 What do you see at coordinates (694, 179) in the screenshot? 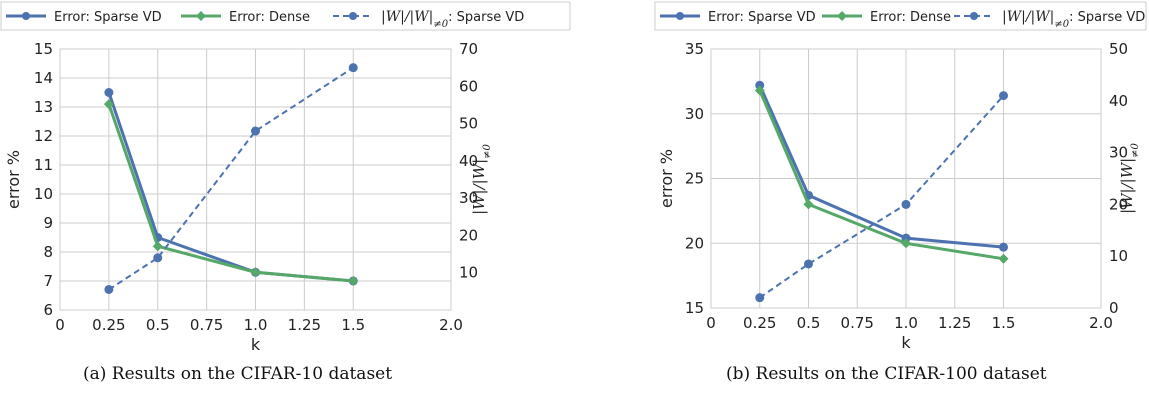
I see `y-tick-label: 25` at bounding box center [694, 179].